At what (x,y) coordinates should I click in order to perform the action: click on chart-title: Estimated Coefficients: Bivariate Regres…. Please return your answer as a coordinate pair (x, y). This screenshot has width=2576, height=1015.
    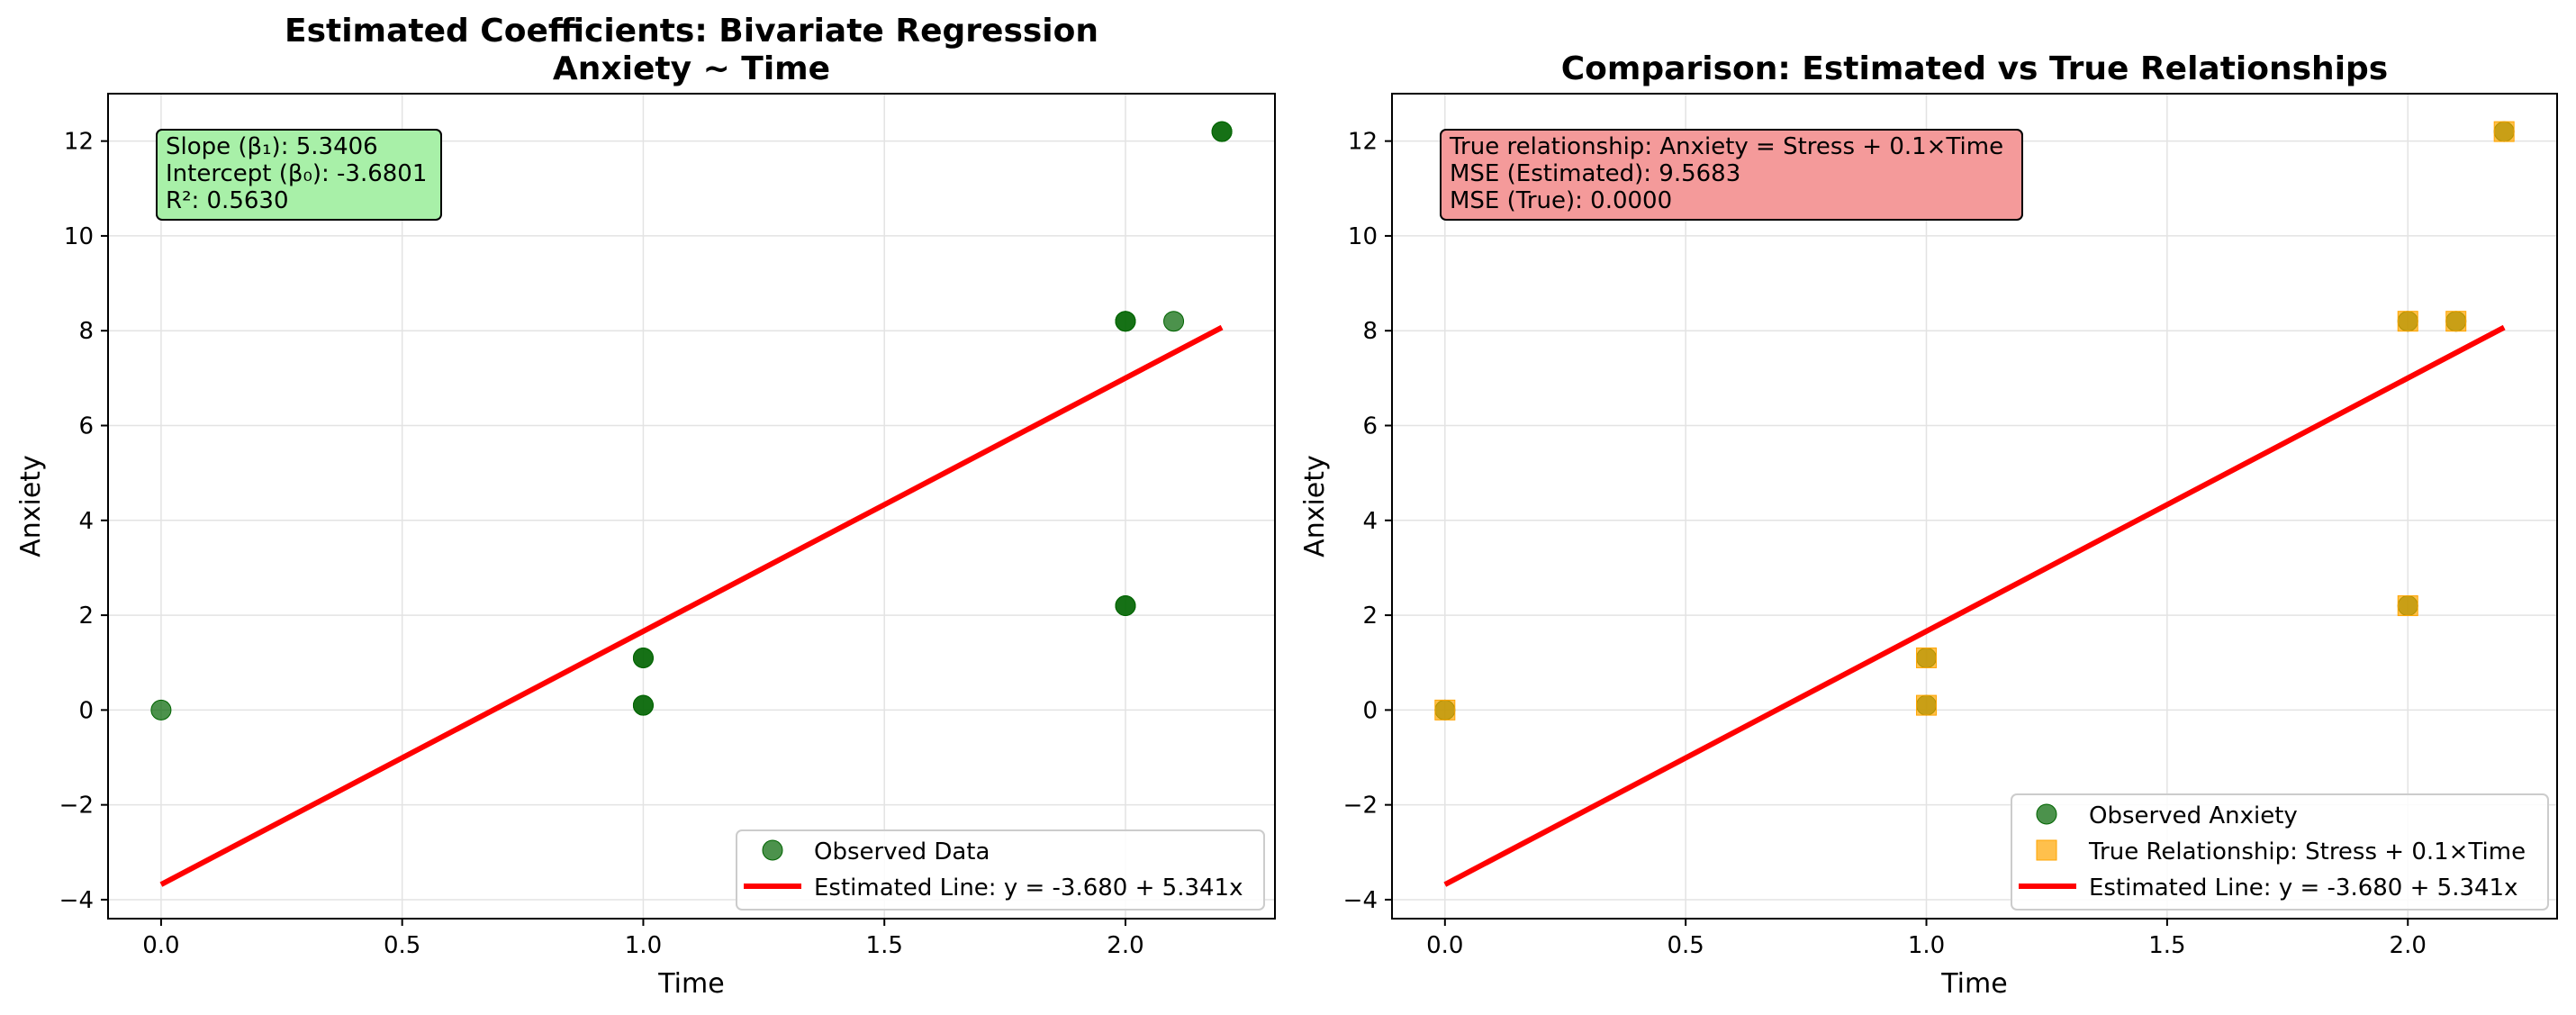
    Looking at the image, I should click on (691, 32).